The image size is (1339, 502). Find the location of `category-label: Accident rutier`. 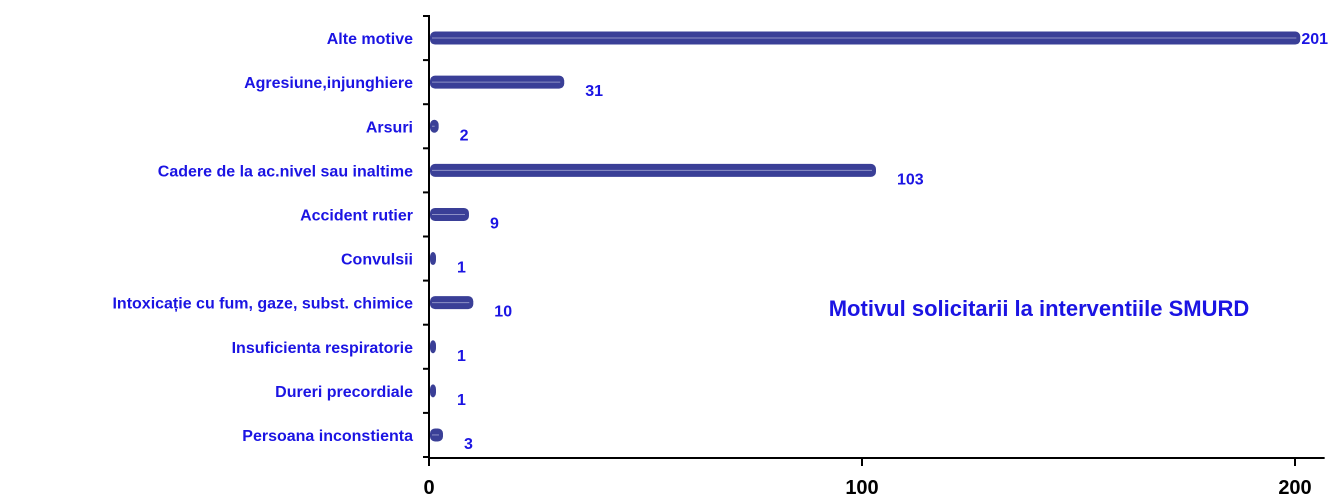

category-label: Accident rutier is located at coordinates (356, 215).